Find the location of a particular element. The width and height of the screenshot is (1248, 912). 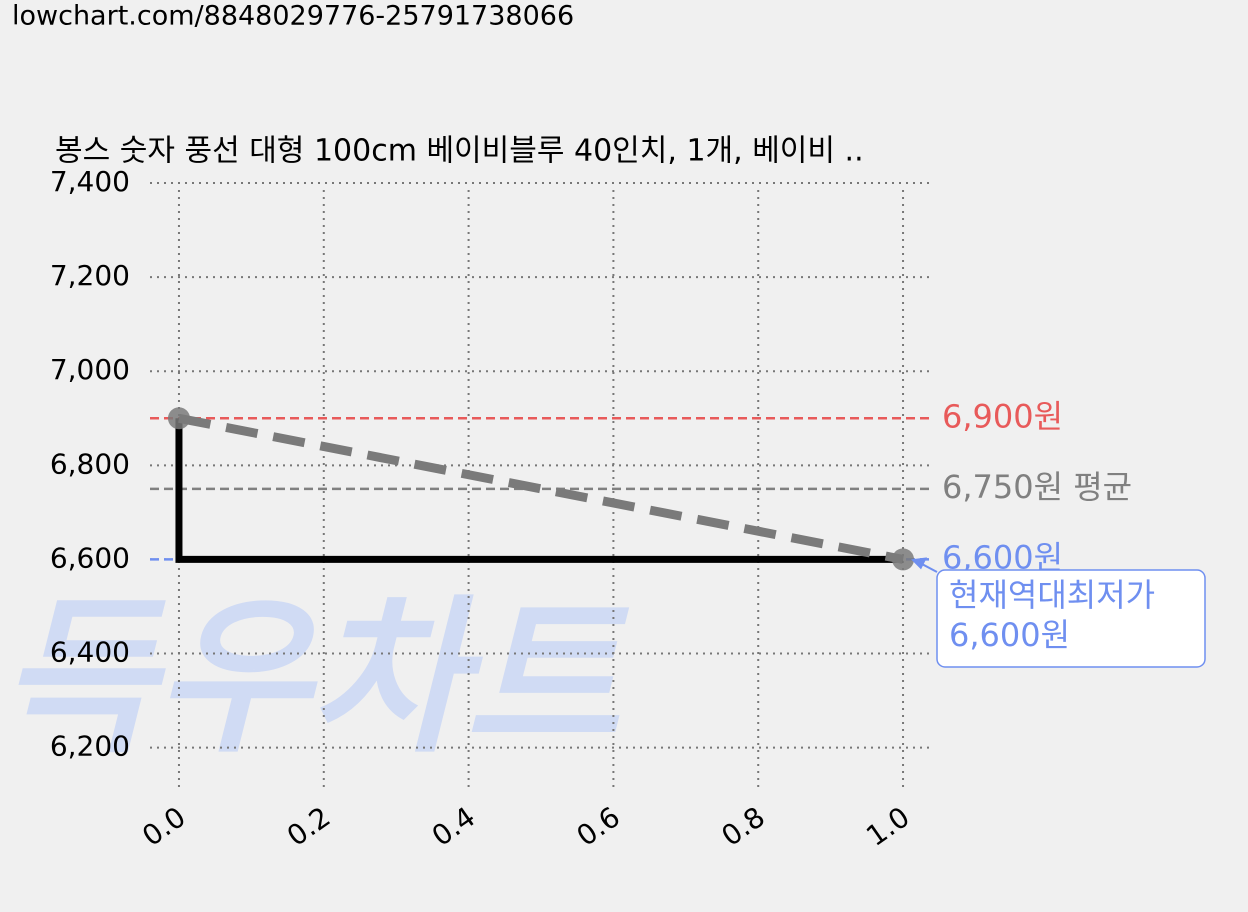

url: lowchart.com/8848029776-25791738066 is located at coordinates (293, 16).